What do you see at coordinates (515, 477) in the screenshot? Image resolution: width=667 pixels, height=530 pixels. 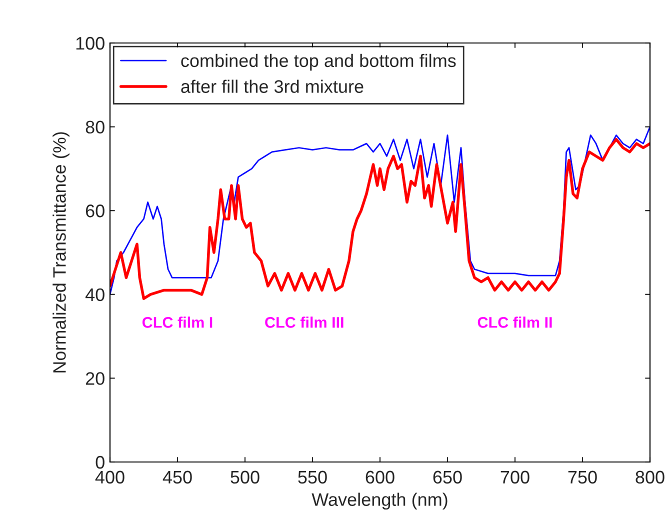 I see `x-tick-label: 700` at bounding box center [515, 477].